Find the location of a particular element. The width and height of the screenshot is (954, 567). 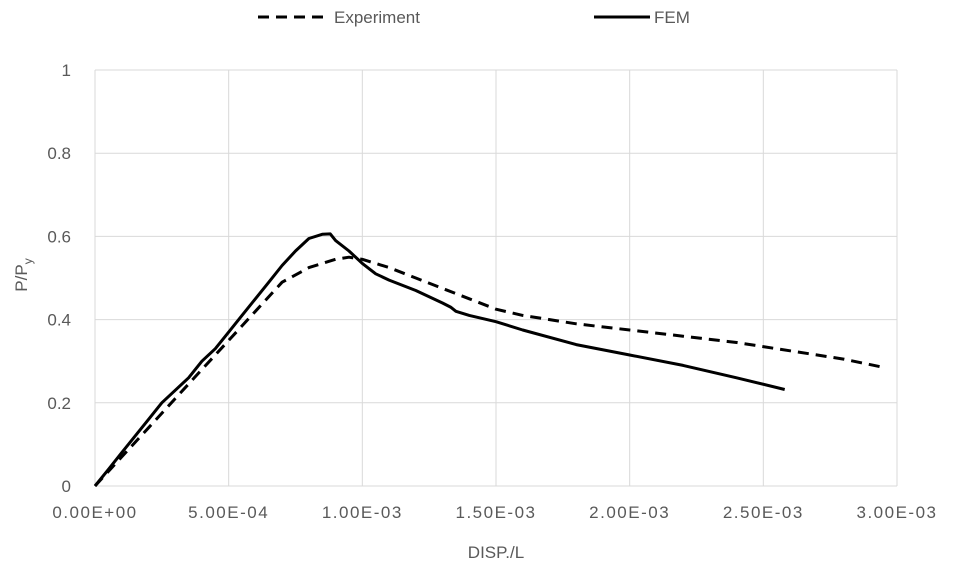

legend-label: Experiment is located at coordinates (377, 17).